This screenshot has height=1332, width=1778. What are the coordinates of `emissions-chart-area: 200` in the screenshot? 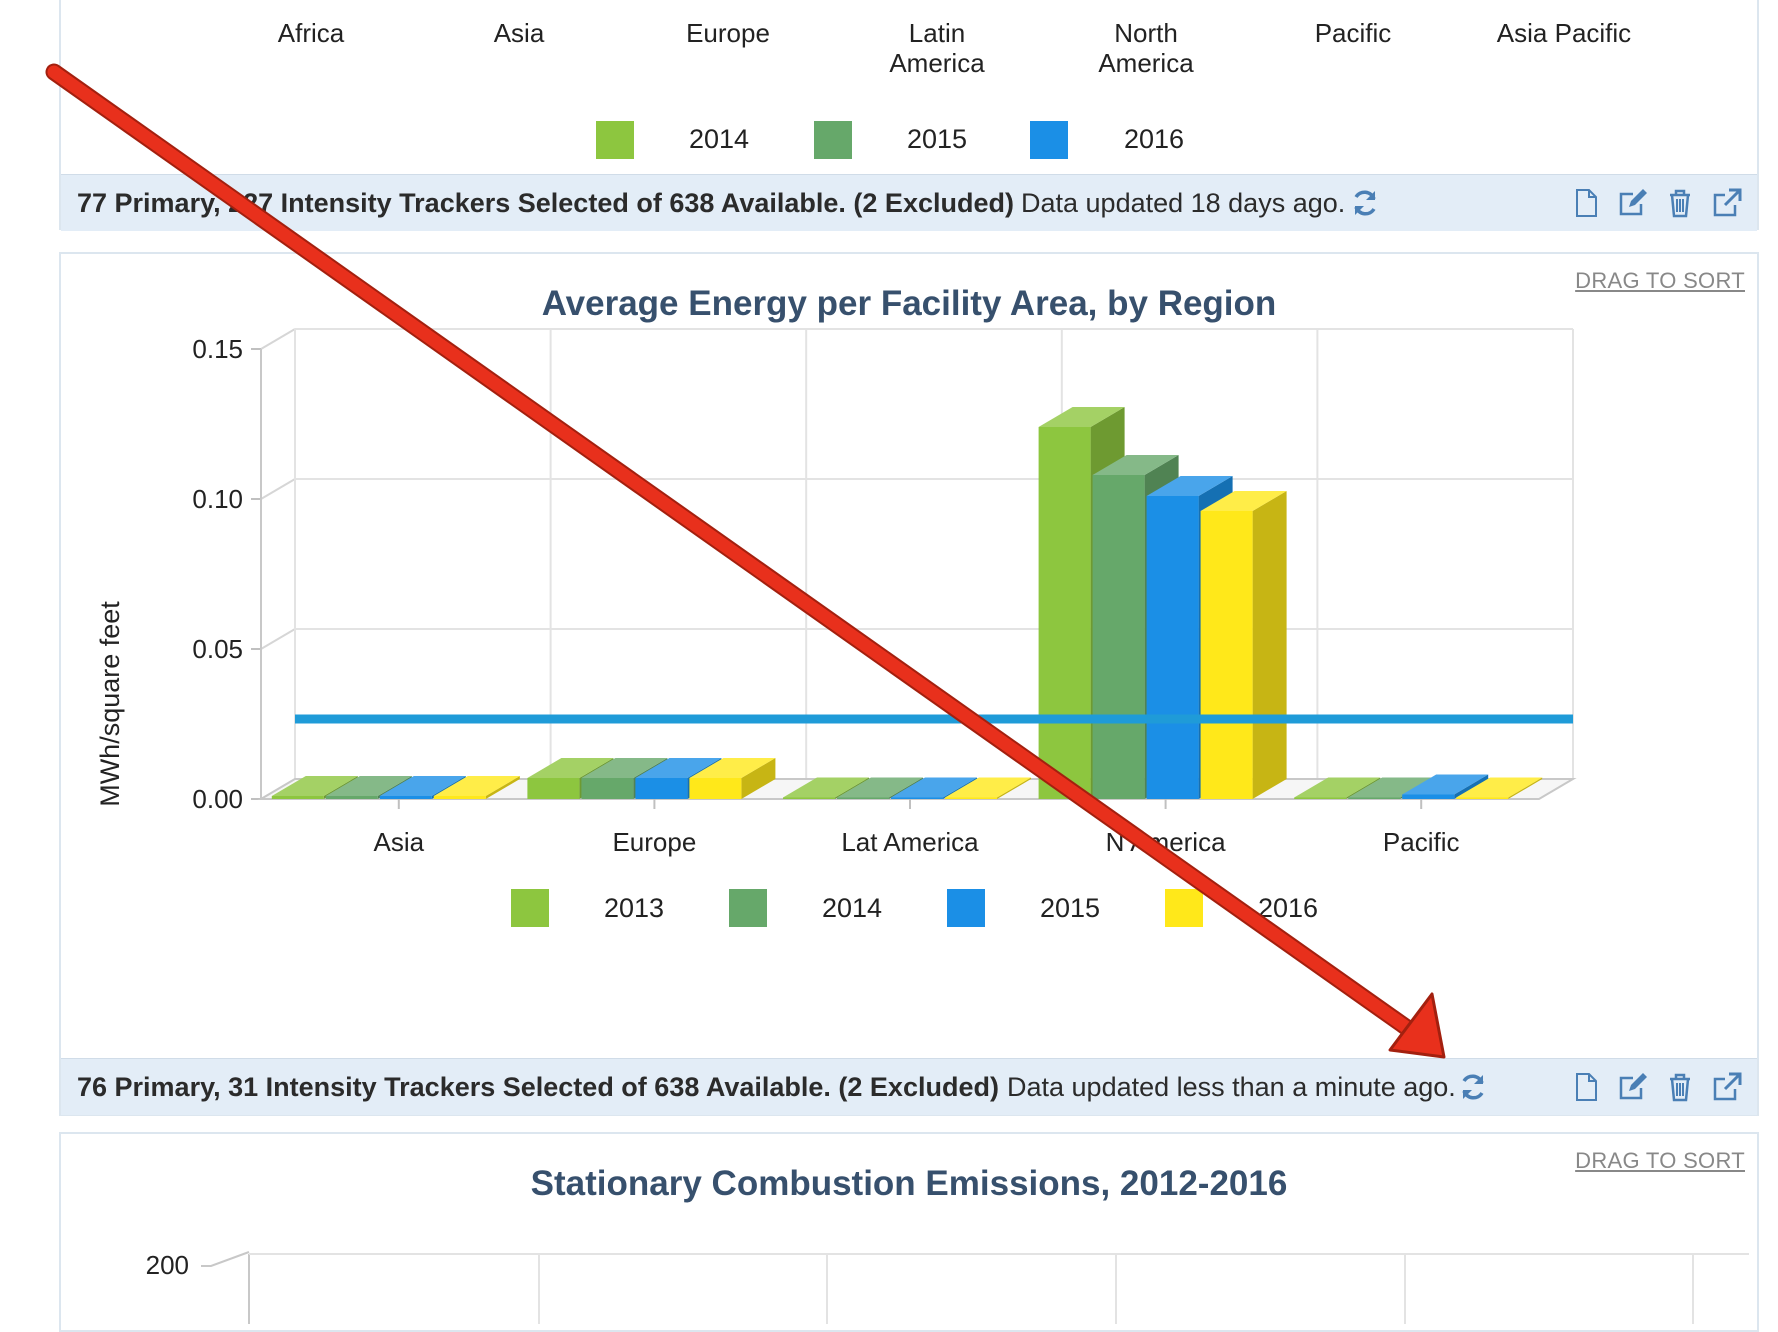 It's located at (947, 1287).